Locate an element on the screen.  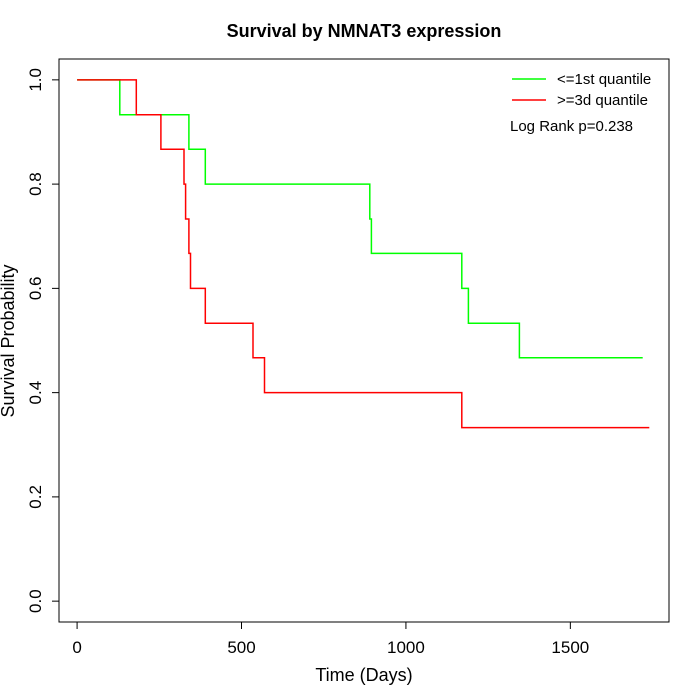
x-axis: 0 500 1000 1500 is located at coordinates (330, 639).